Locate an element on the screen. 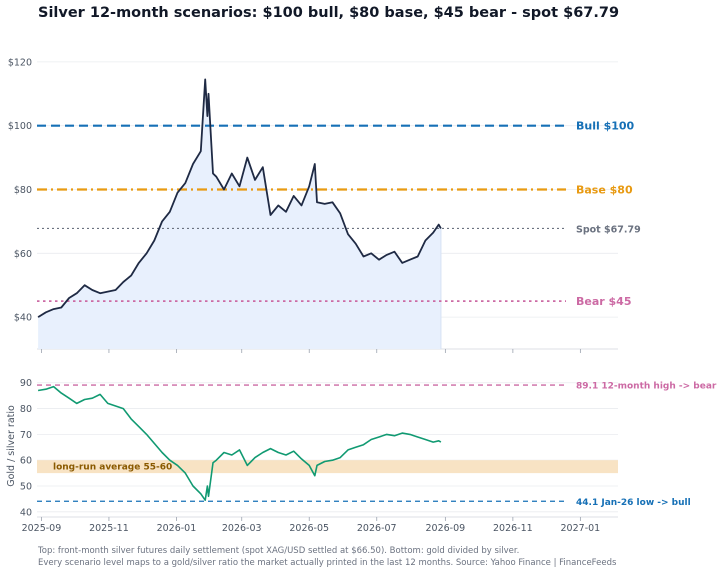 This screenshot has height=574, width=727. x-tick-label: 2026-07 is located at coordinates (377, 528).